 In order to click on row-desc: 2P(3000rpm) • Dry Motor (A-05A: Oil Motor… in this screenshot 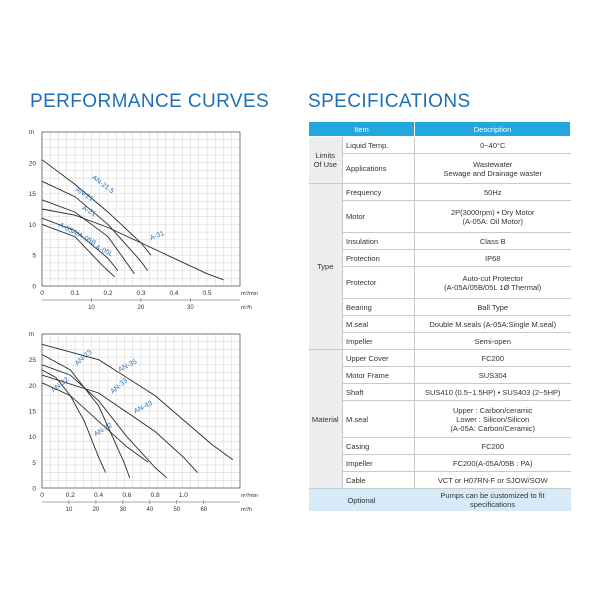, I will do `click(492, 216)`.